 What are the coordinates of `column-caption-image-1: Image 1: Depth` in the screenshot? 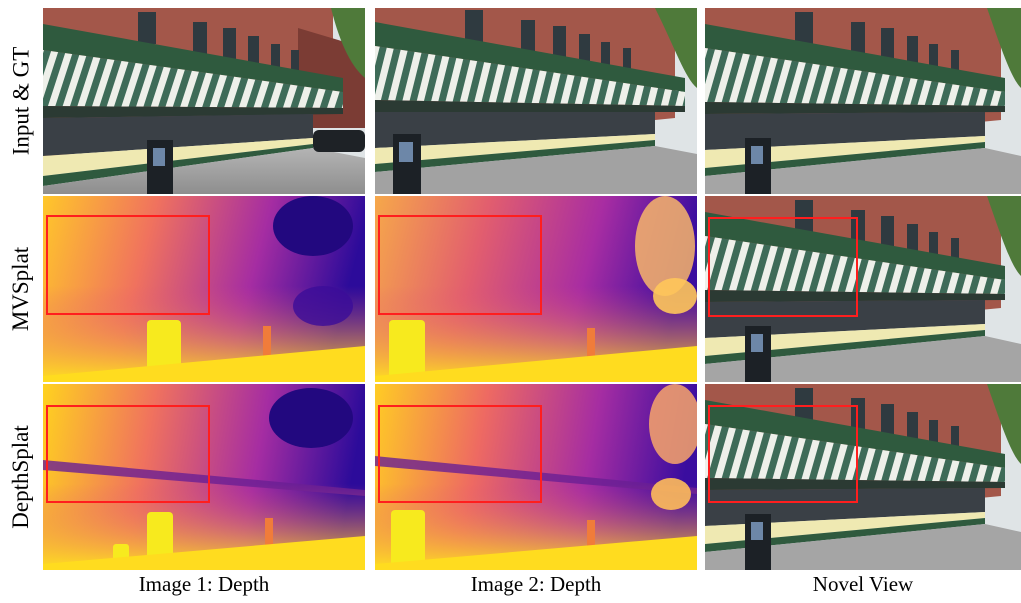 It's located at (204, 584).